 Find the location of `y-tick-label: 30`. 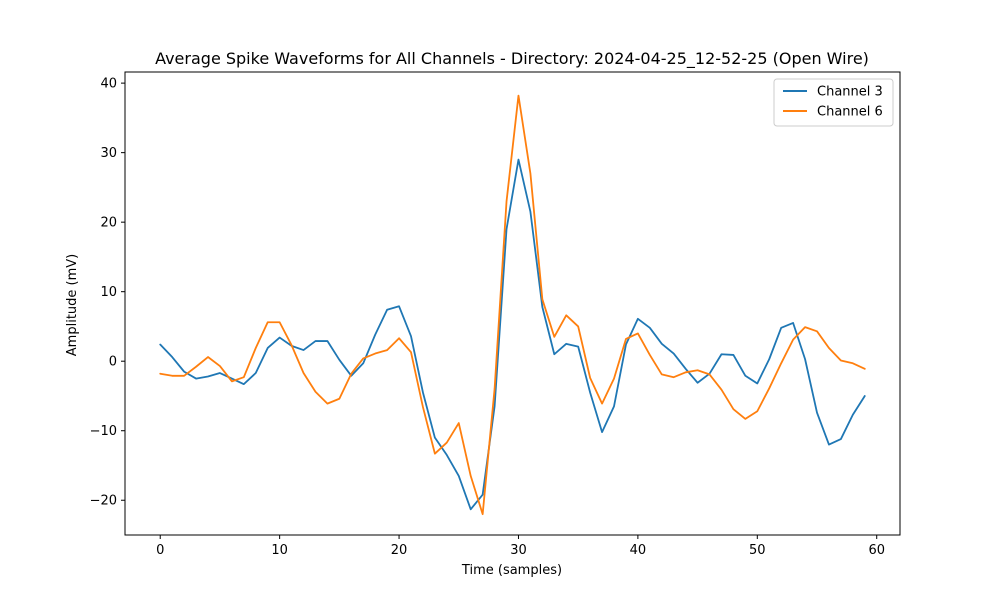

y-tick-label: 30 is located at coordinates (108, 153).